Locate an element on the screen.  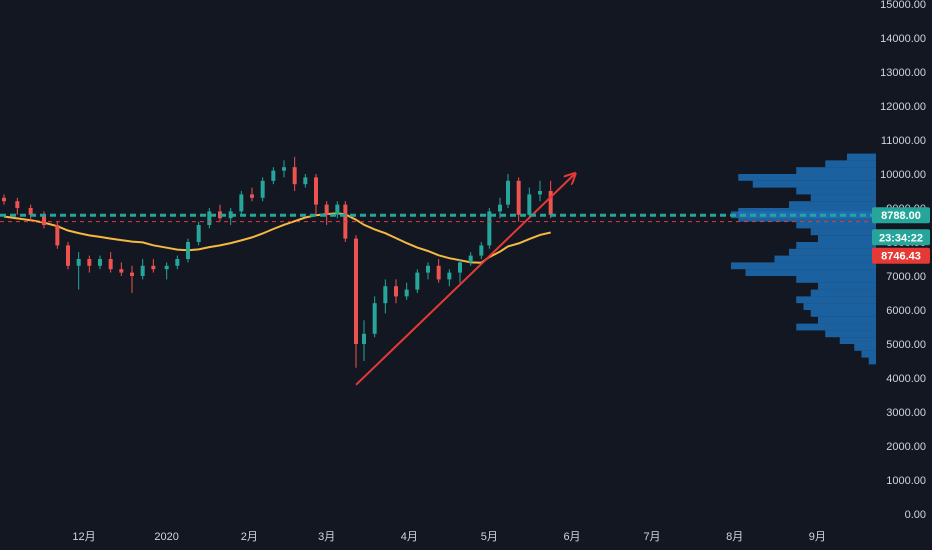
x-tick-label: 4月 is located at coordinates (409, 537).